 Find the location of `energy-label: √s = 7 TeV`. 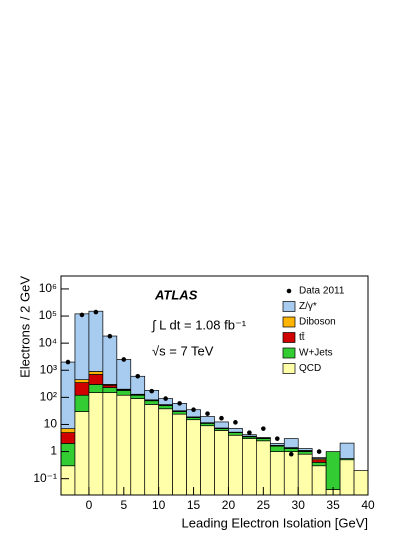

energy-label: √s = 7 TeV is located at coordinates (183, 350).